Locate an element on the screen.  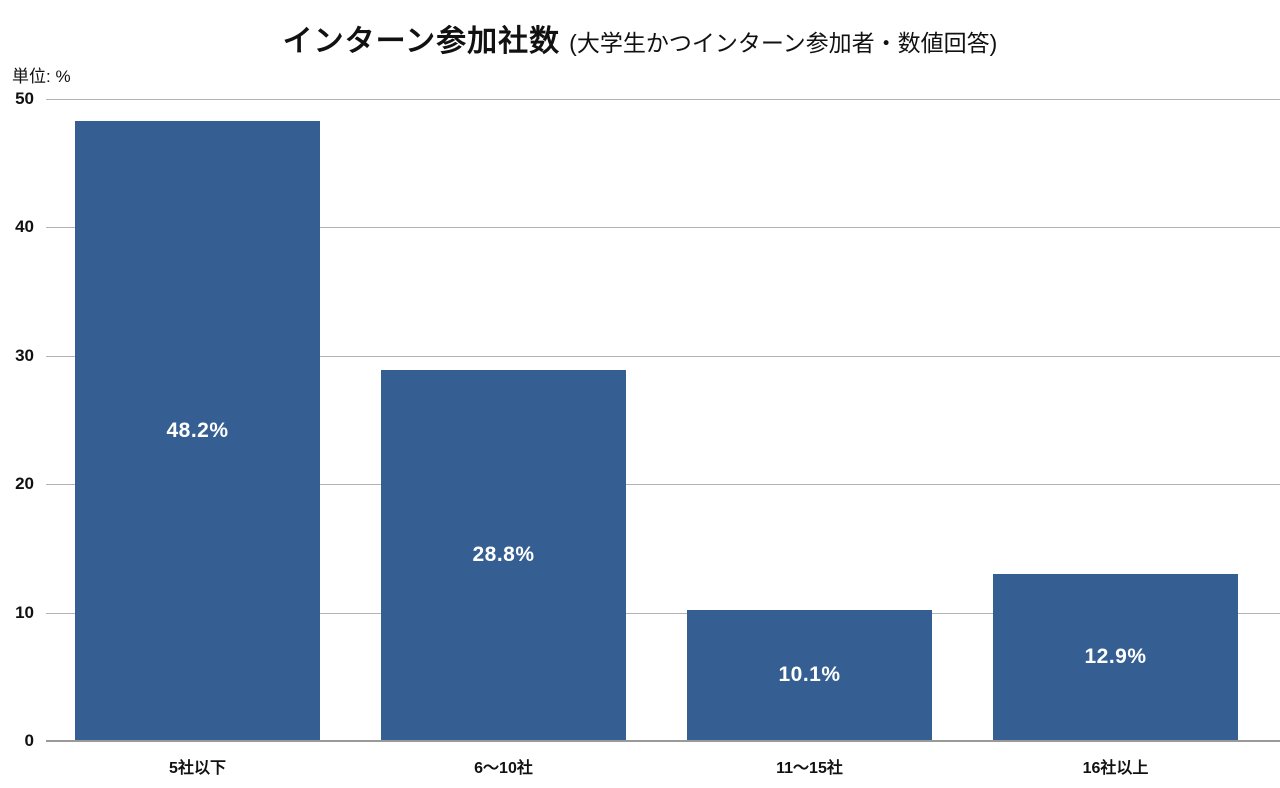
y-tick-label-30: 30 is located at coordinates (24, 355).